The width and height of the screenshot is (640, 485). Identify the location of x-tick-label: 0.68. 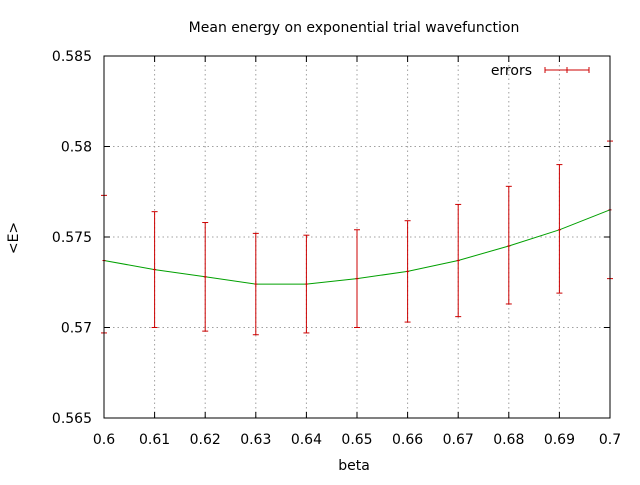
(508, 440).